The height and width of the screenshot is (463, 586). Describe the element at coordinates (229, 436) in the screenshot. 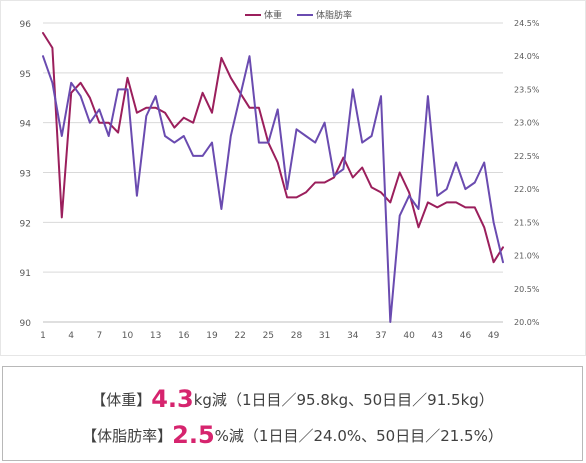

I see `bodyfat-unit: %減` at that location.